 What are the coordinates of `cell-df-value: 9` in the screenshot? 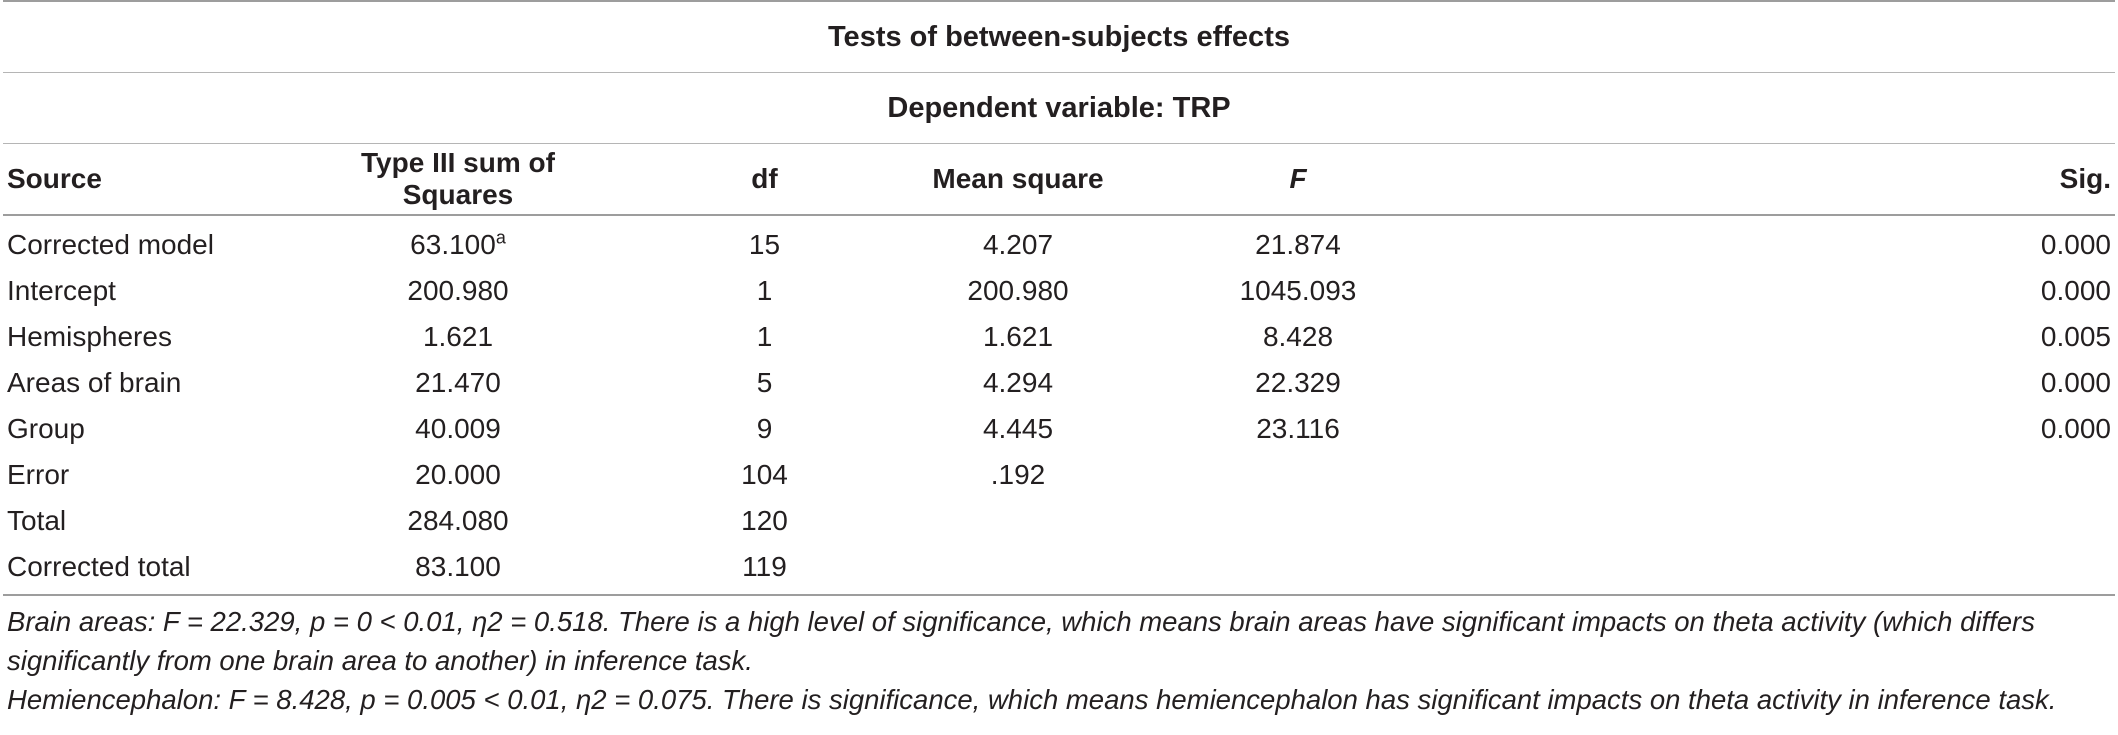 It's located at (764, 428).